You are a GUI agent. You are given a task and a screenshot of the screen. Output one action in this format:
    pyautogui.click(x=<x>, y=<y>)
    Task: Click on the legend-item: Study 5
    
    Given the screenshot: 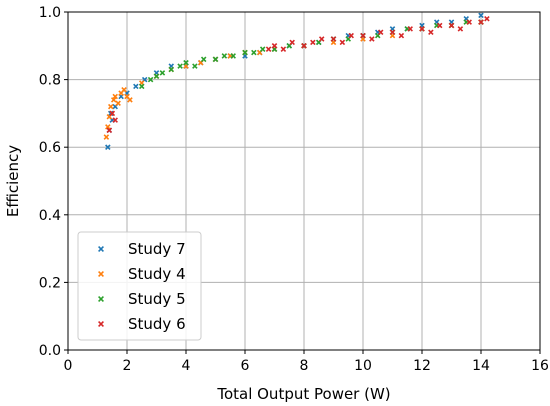 What is the action you would take?
    pyautogui.click(x=142, y=299)
    